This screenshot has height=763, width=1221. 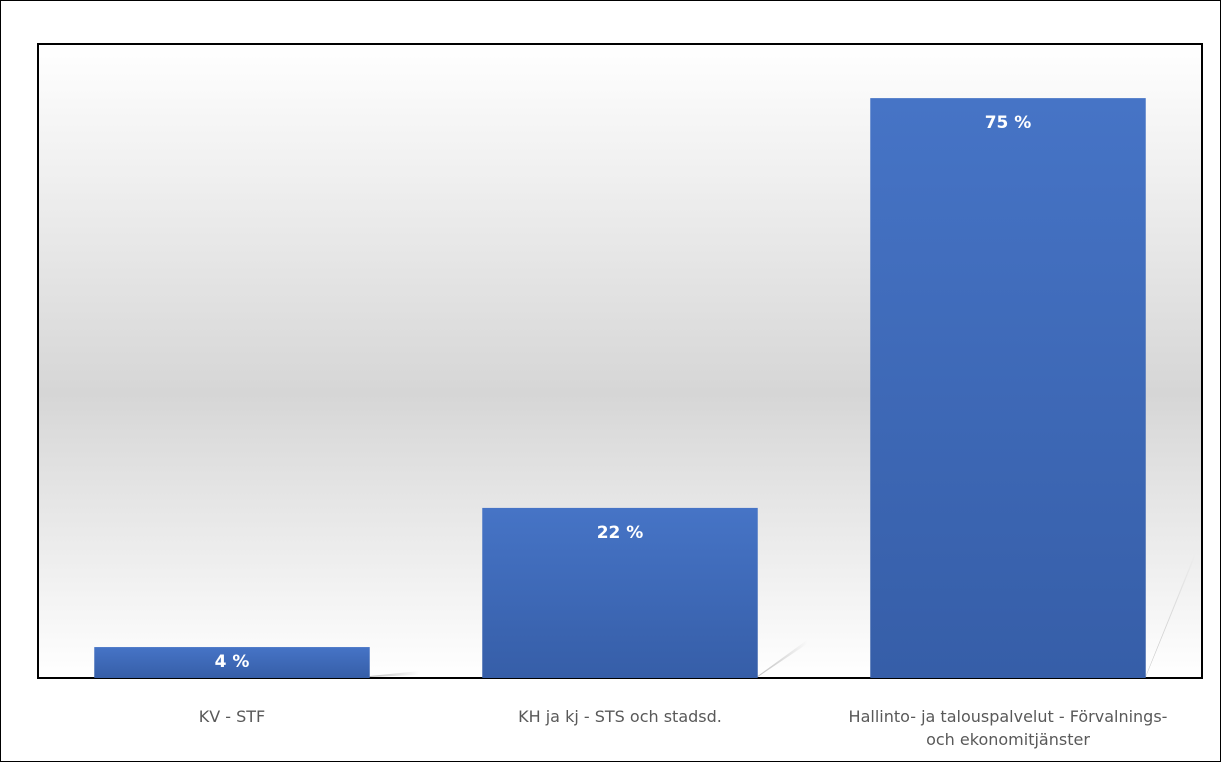 I want to click on category-label: KH ja kj - STS och stadsd., so click(x=620, y=716).